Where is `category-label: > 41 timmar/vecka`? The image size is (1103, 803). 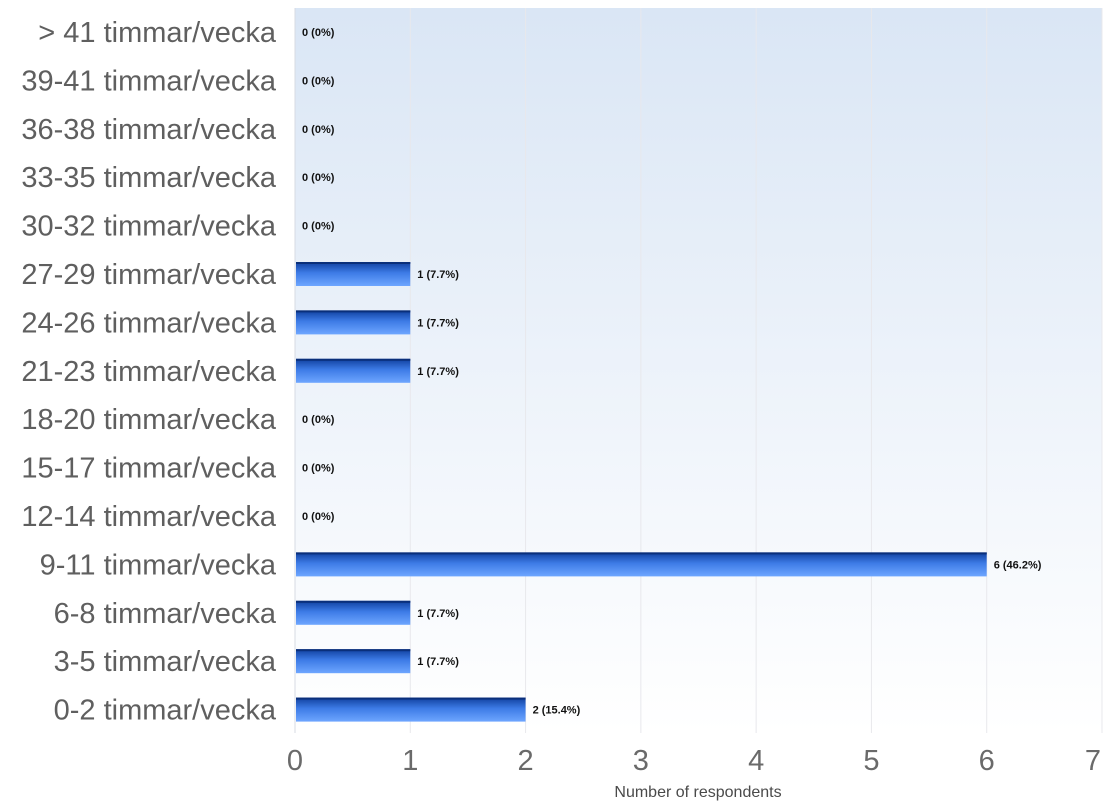 category-label: > 41 timmar/vecka is located at coordinates (157, 33).